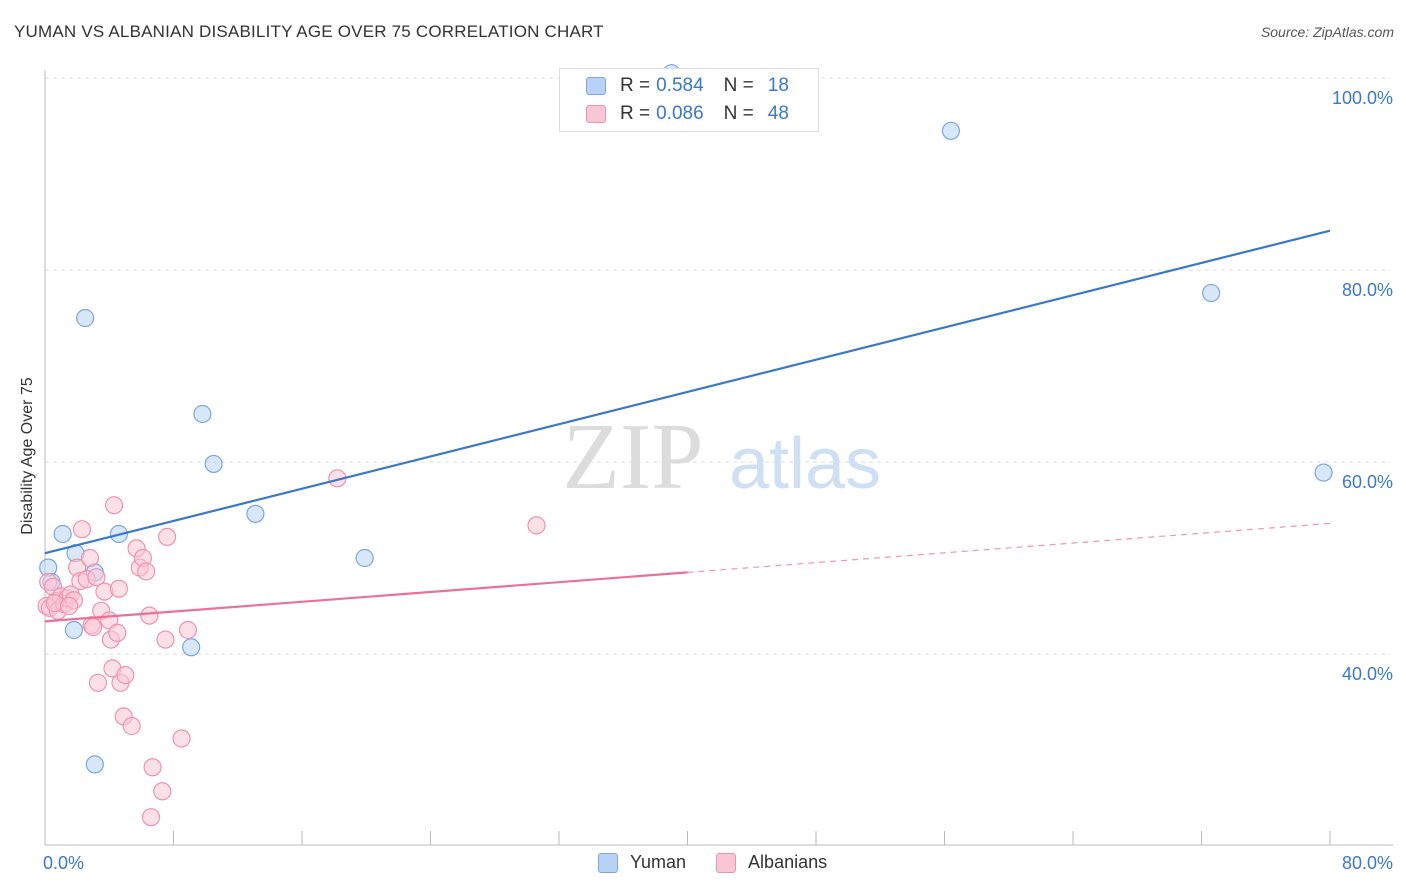 The height and width of the screenshot is (892, 1406). I want to click on watermark-zip: ZIP, so click(633, 457).